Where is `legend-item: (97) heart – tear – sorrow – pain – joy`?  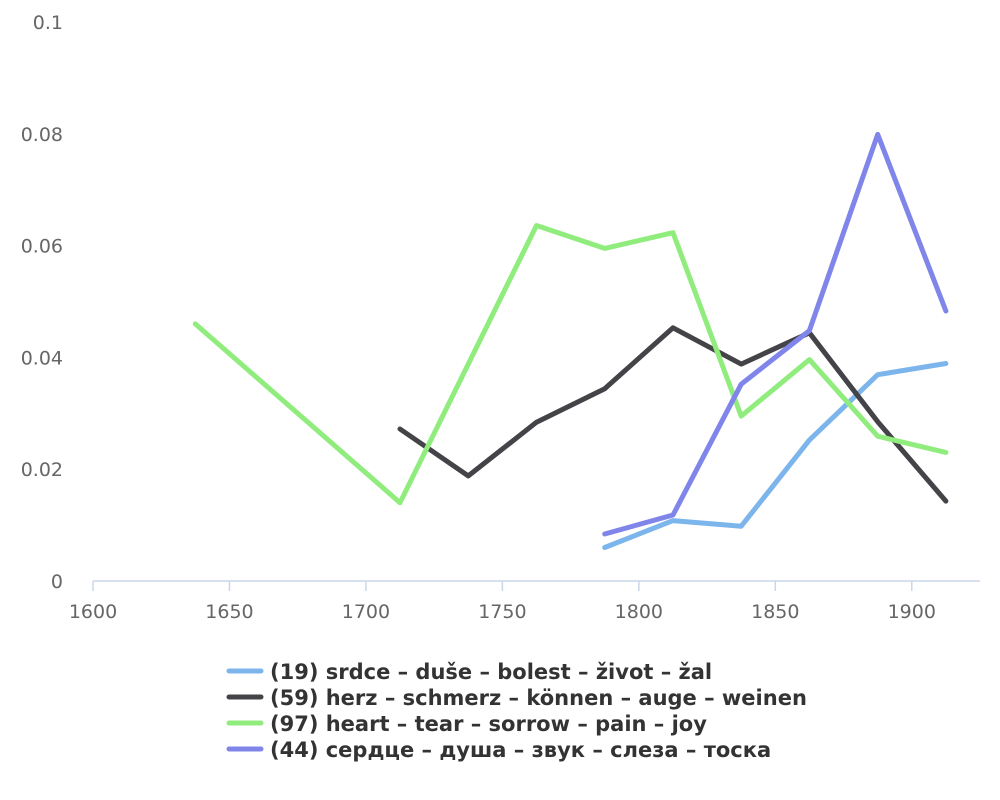 legend-item: (97) heart – tear – sorrow – pain – joy is located at coordinates (466, 724).